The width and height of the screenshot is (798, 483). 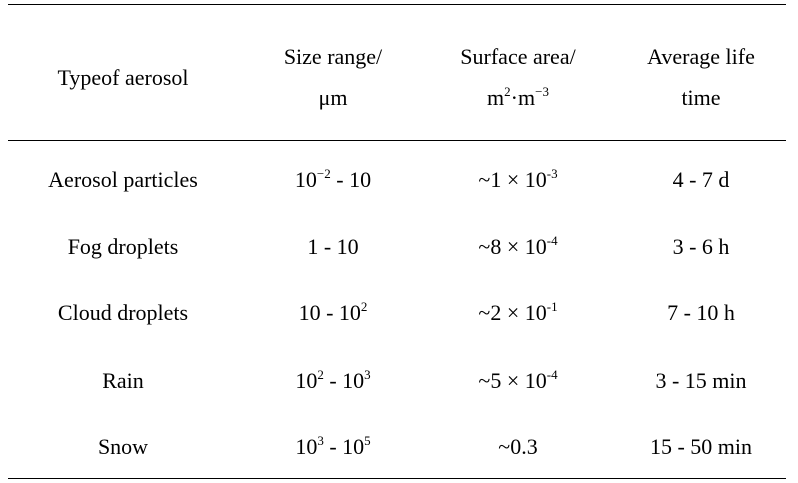 What do you see at coordinates (518, 97) in the screenshot?
I see `header-surface-area-unit: m2·m−3` at bounding box center [518, 97].